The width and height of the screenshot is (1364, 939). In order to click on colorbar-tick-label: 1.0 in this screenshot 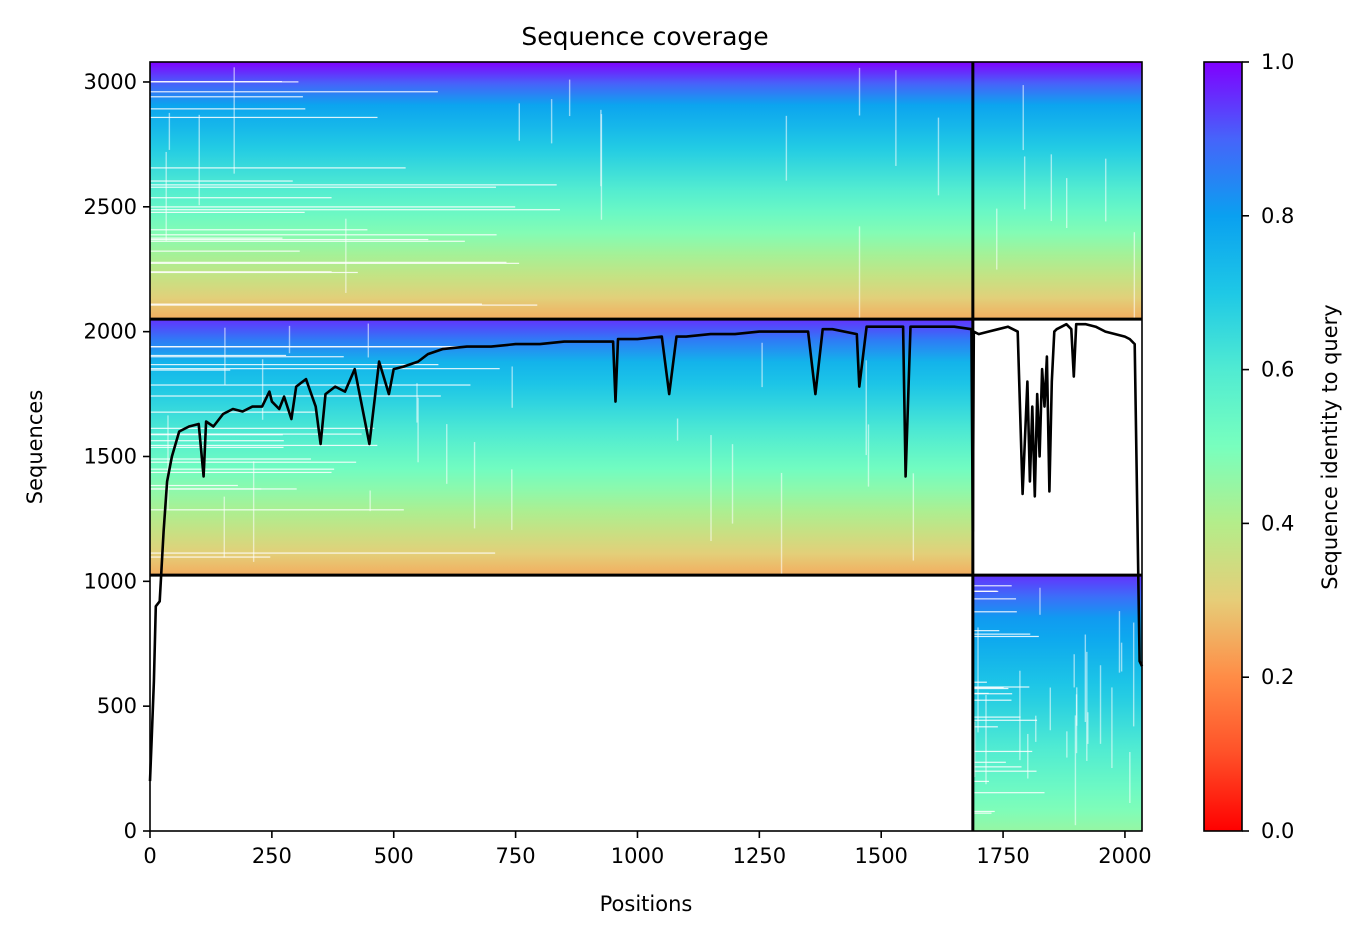, I will do `click(1277, 62)`.